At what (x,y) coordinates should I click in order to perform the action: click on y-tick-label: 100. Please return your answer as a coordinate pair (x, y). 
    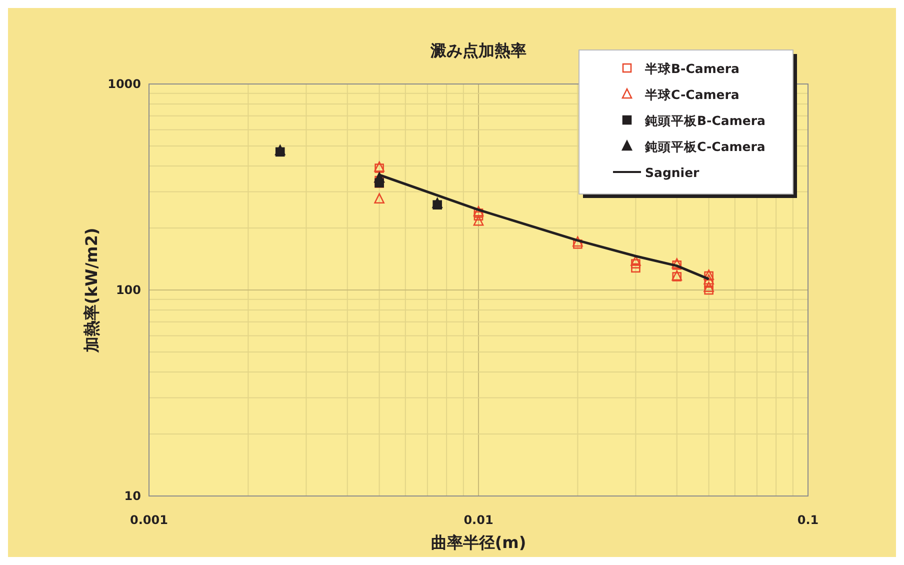
    Looking at the image, I should click on (128, 290).